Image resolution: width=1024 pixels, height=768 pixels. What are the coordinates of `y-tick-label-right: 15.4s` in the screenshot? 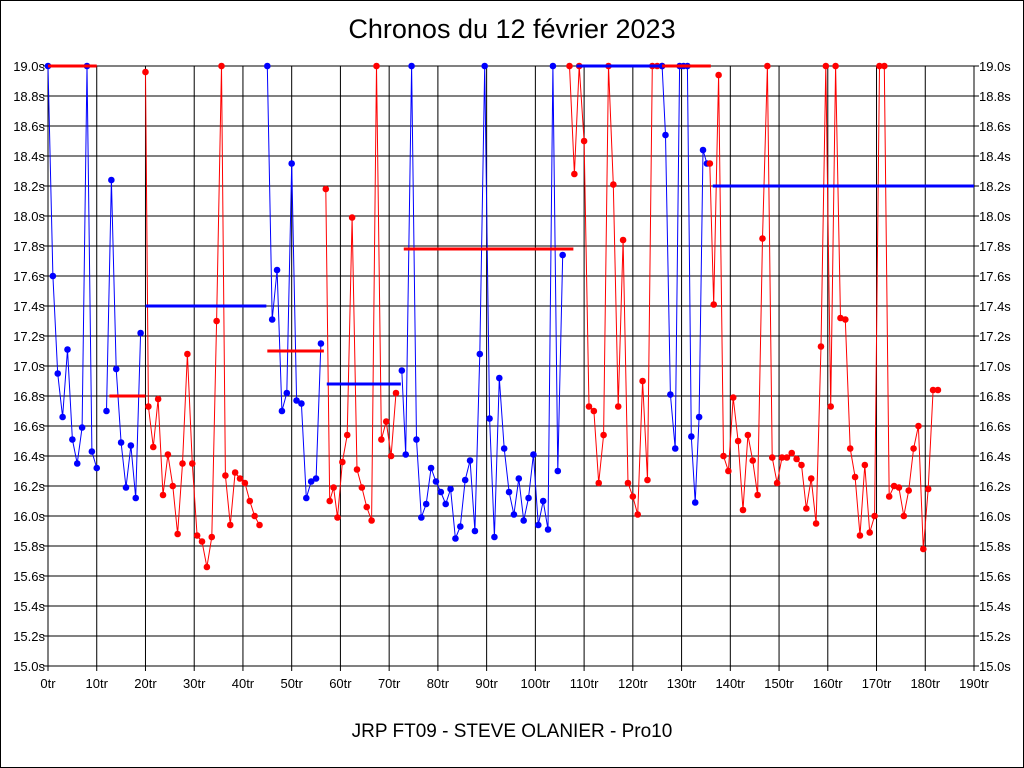 It's located at (995, 606).